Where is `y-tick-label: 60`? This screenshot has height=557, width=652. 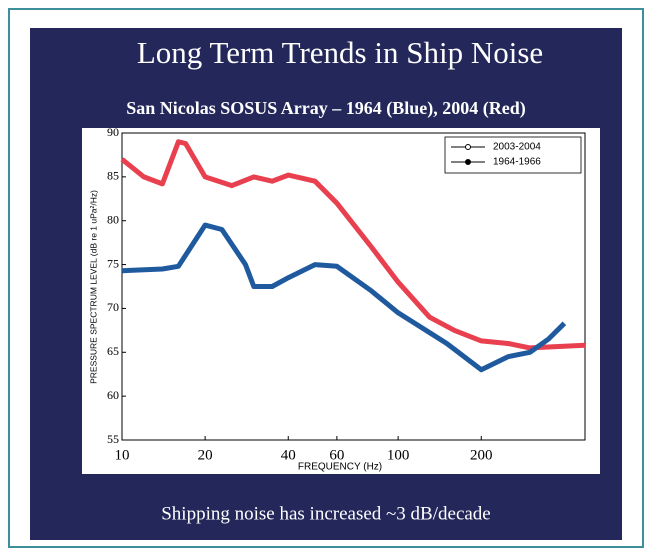 y-tick-label: 60 is located at coordinates (113, 395).